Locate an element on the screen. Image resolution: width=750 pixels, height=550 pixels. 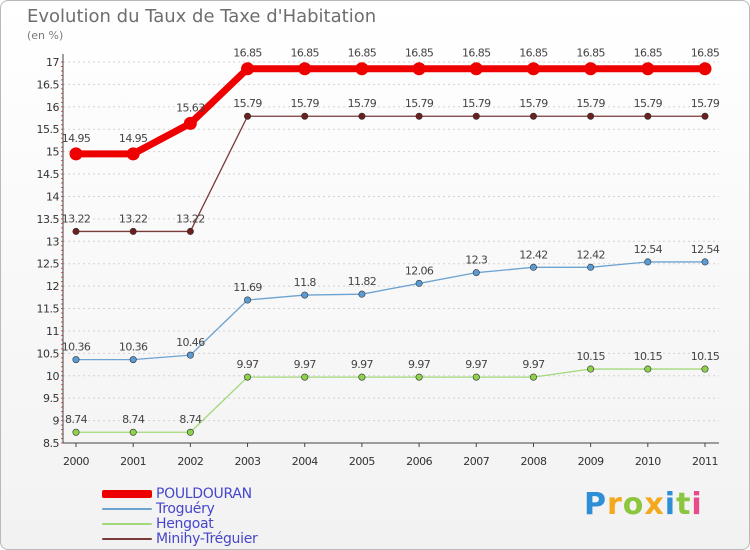
data-label: 11.8 is located at coordinates (305, 282).